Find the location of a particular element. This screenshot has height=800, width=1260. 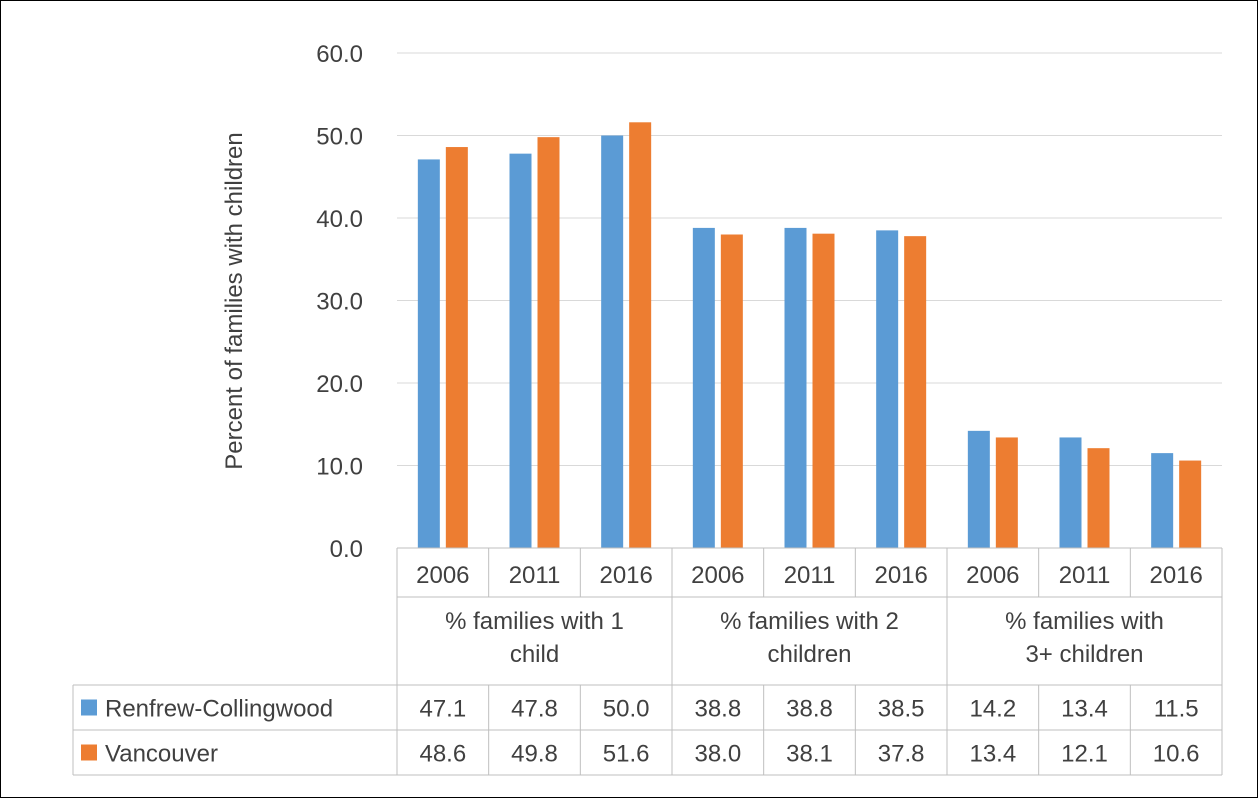

legend-label: Vancouver is located at coordinates (161, 754).